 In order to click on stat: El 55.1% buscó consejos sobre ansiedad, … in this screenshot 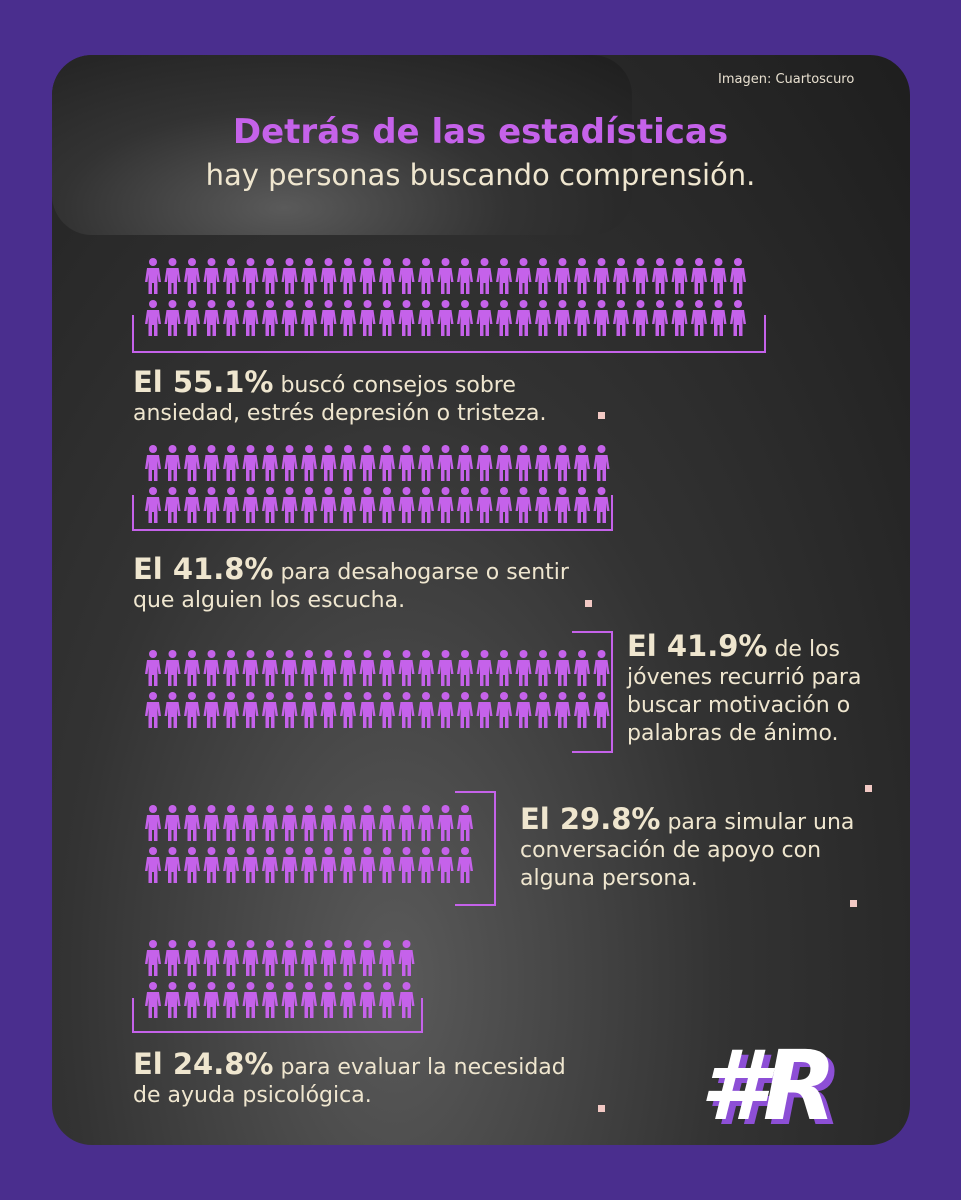, I will do `click(353, 398)`.